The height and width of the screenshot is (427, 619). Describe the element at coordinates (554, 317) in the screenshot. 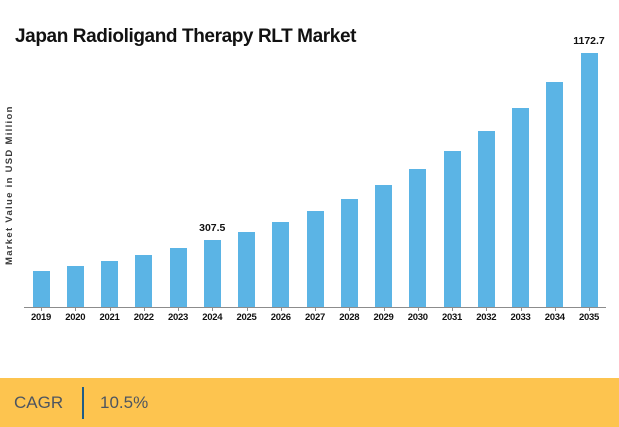

I see `x-axis-label-2034: 2034` at that location.